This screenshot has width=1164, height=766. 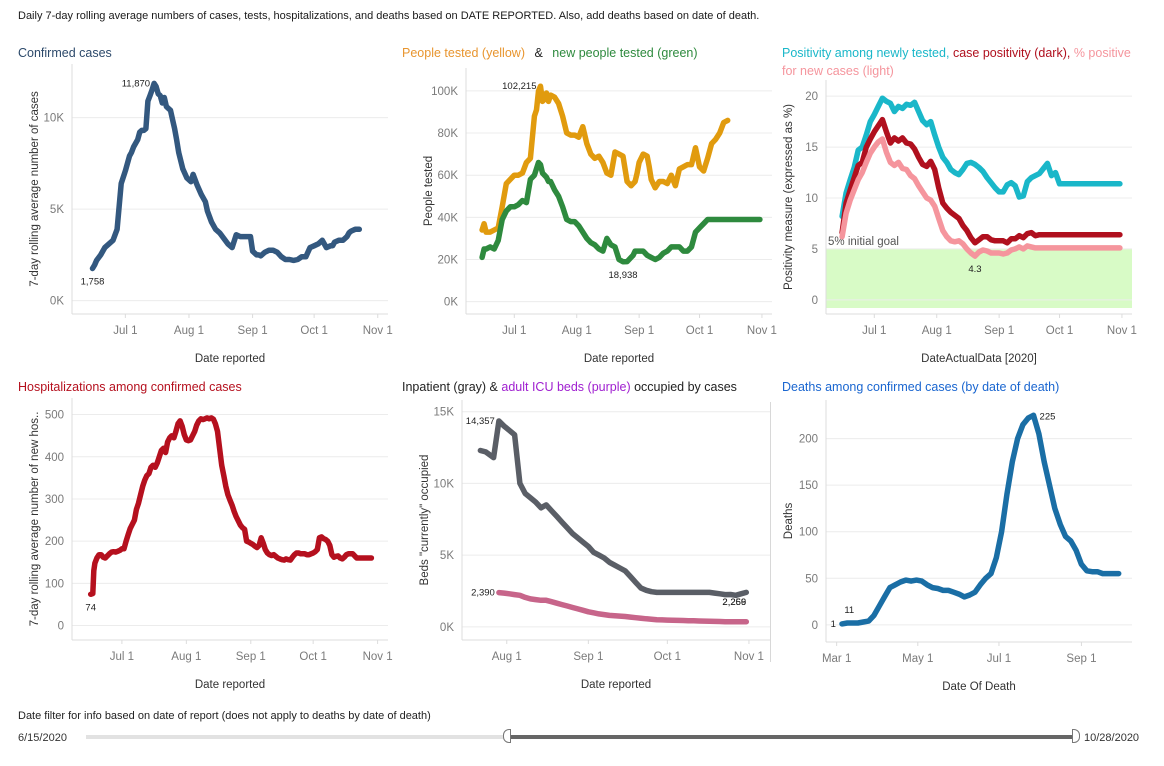 What do you see at coordinates (54, 458) in the screenshot?
I see `y-tick-label: 400` at bounding box center [54, 458].